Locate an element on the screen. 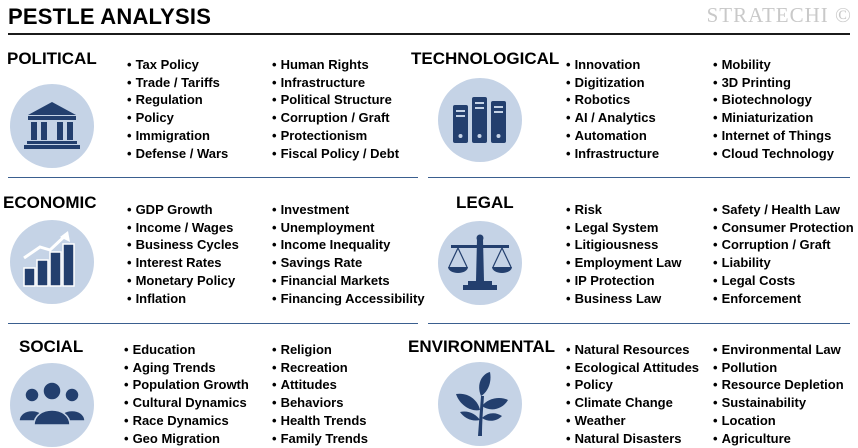 This screenshot has height=448, width=858. list-item: Cultural Dynamics is located at coordinates (186, 403).